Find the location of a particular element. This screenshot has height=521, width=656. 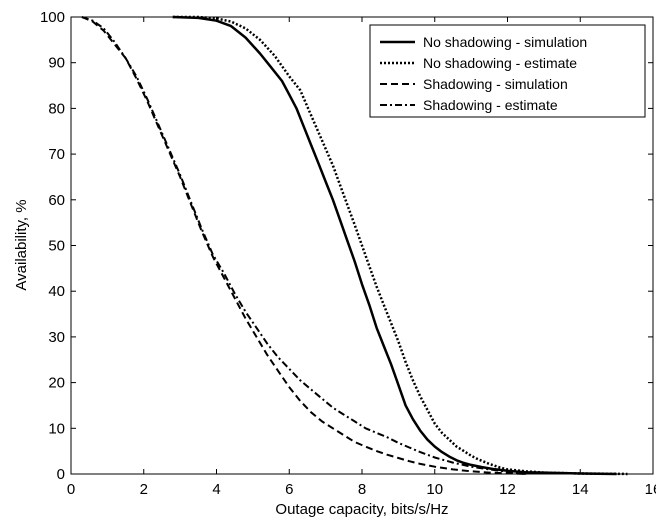

legend-label: Shadowing - simulation is located at coordinates (495, 84).